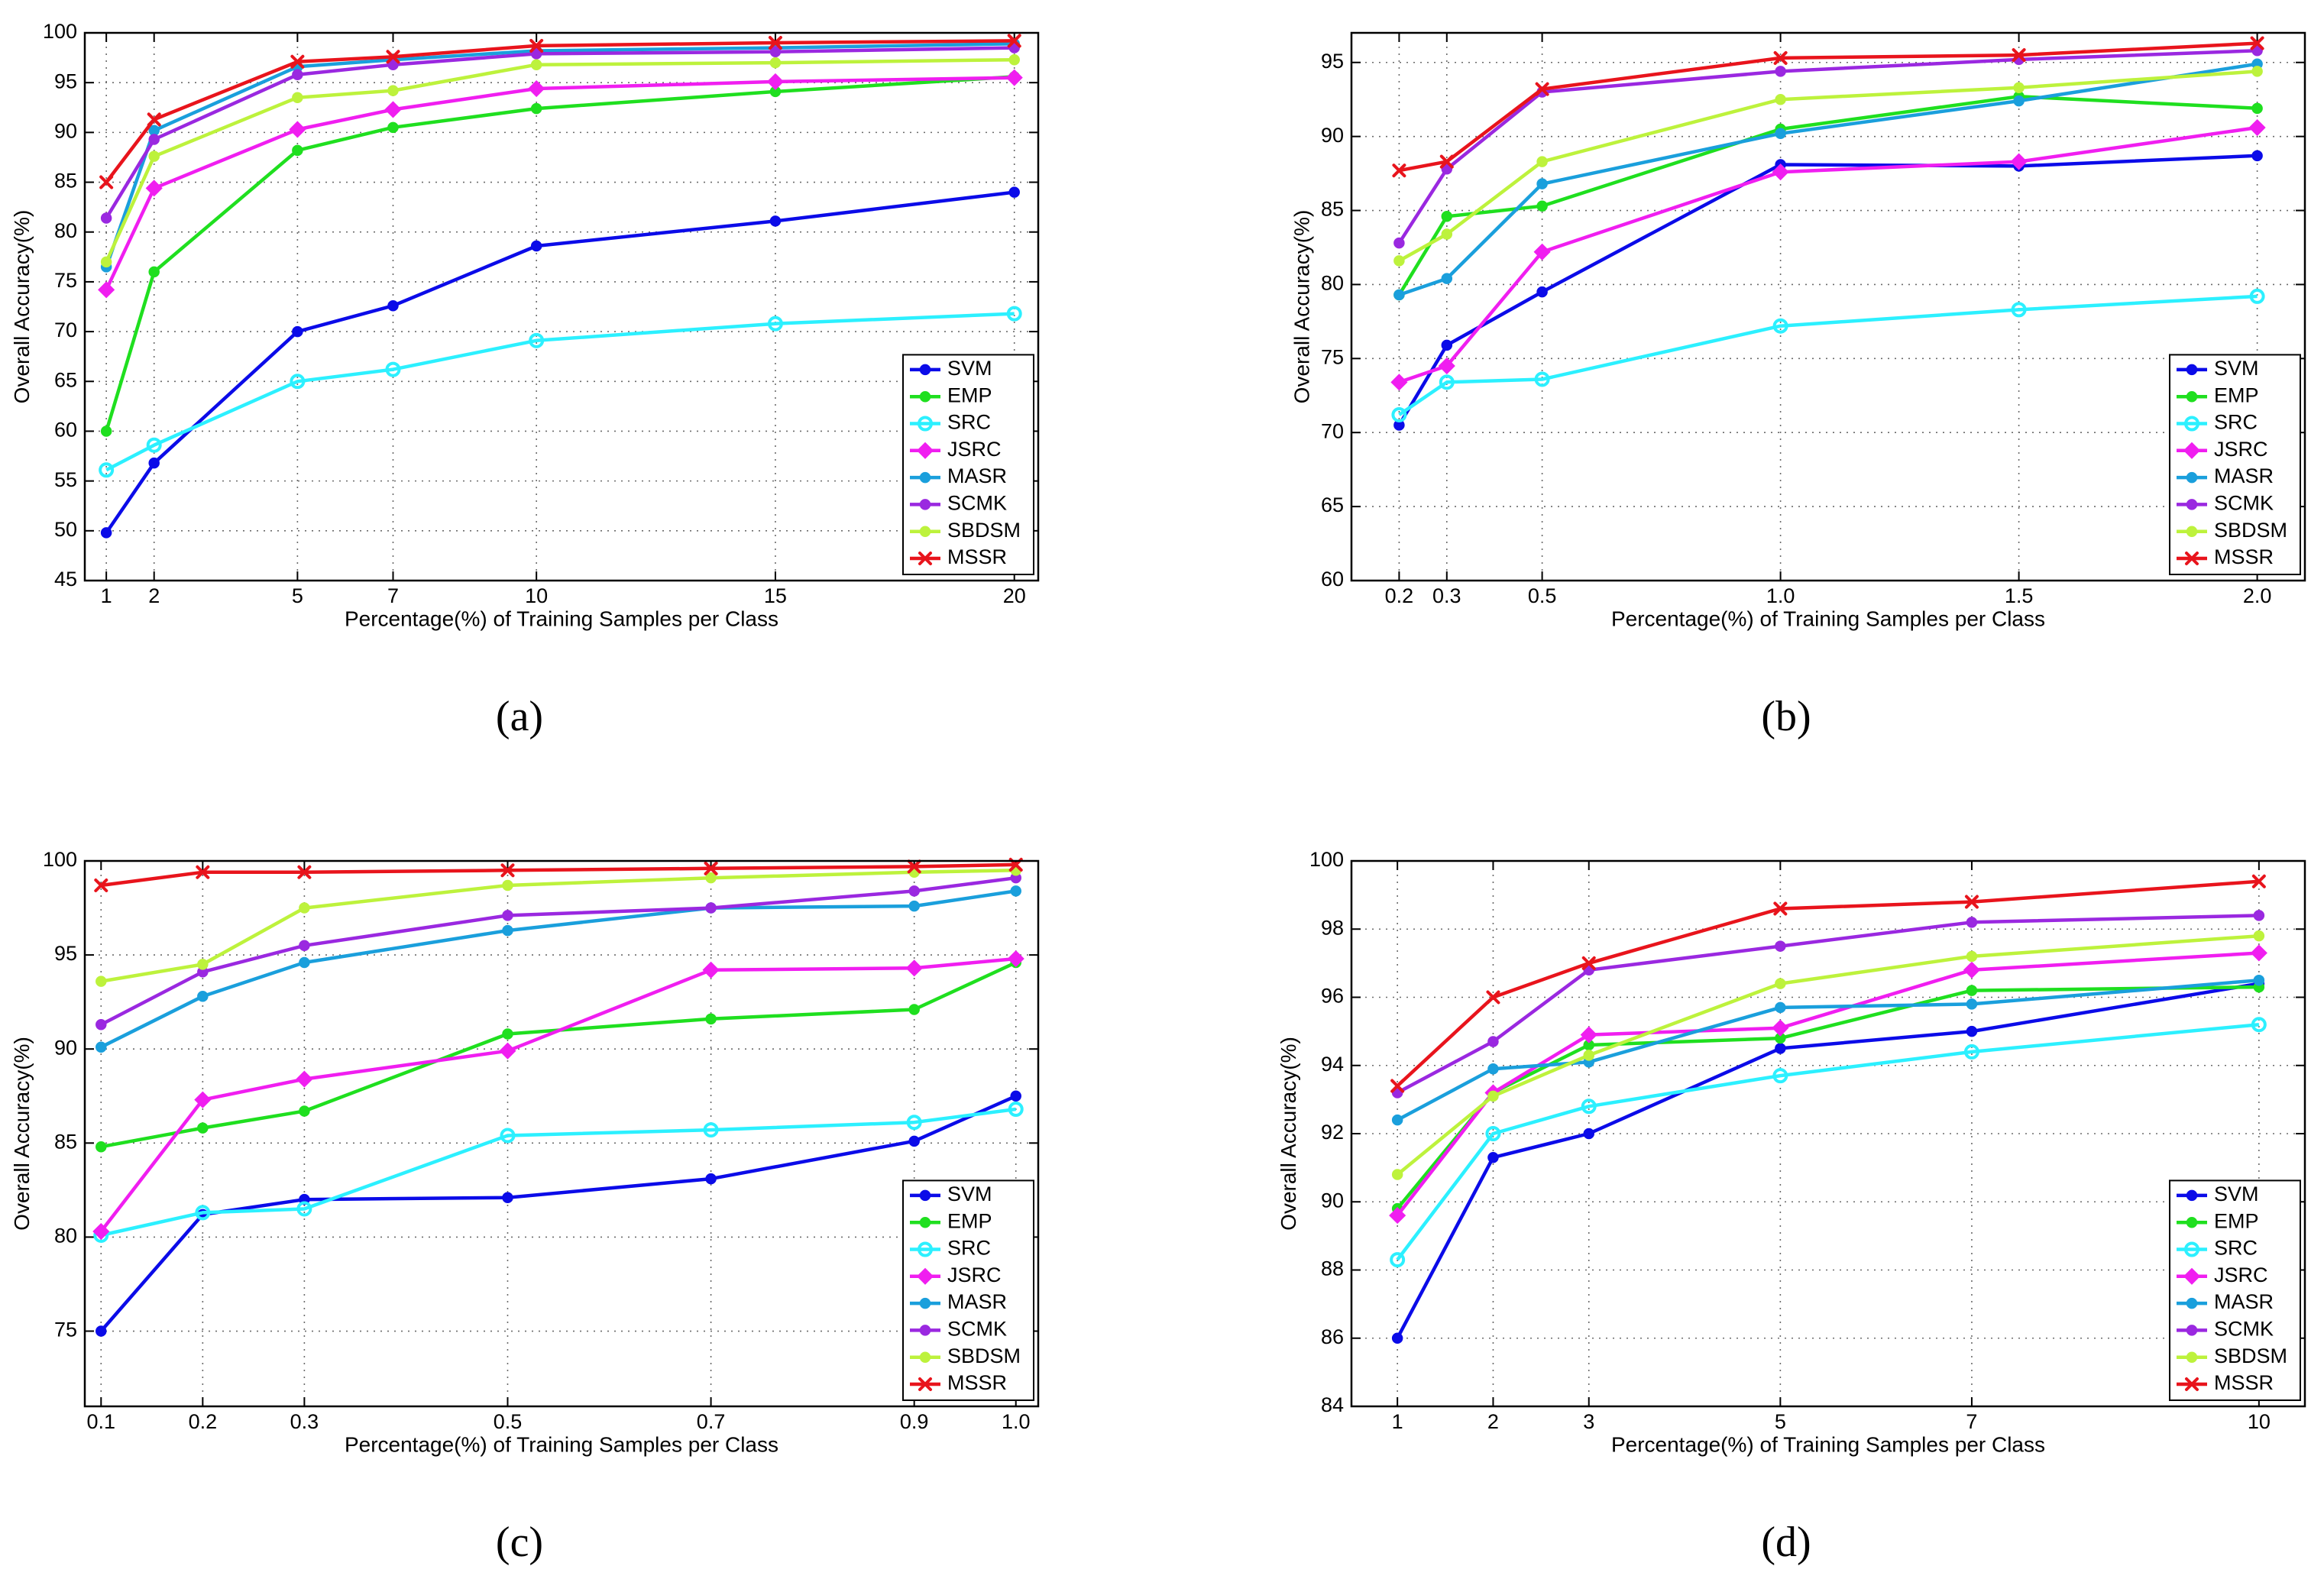 The height and width of the screenshot is (1579, 2324). What do you see at coordinates (106, 595) in the screenshot?
I see `x-tick-label: 1` at bounding box center [106, 595].